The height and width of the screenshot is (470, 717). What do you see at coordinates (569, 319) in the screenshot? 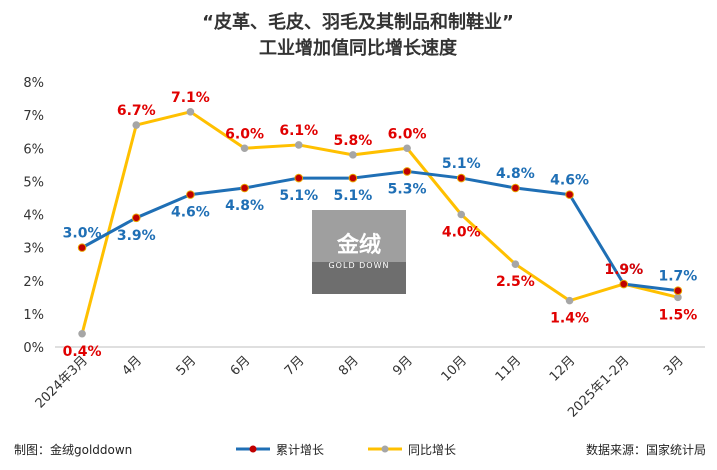
I see `data-label-yoy: 1.4%` at bounding box center [569, 319].